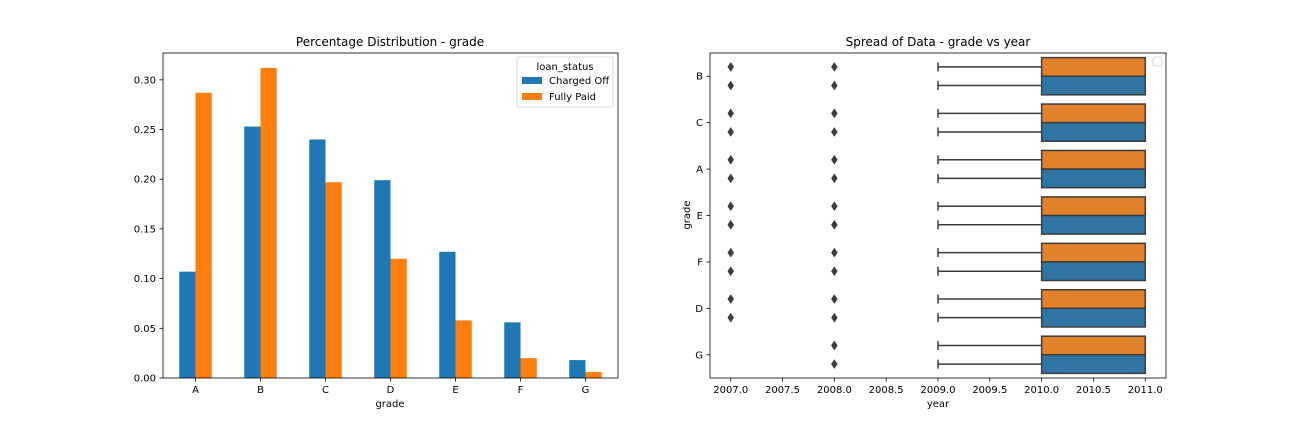  I want to click on box-y-tick-label: E, so click(700, 216).